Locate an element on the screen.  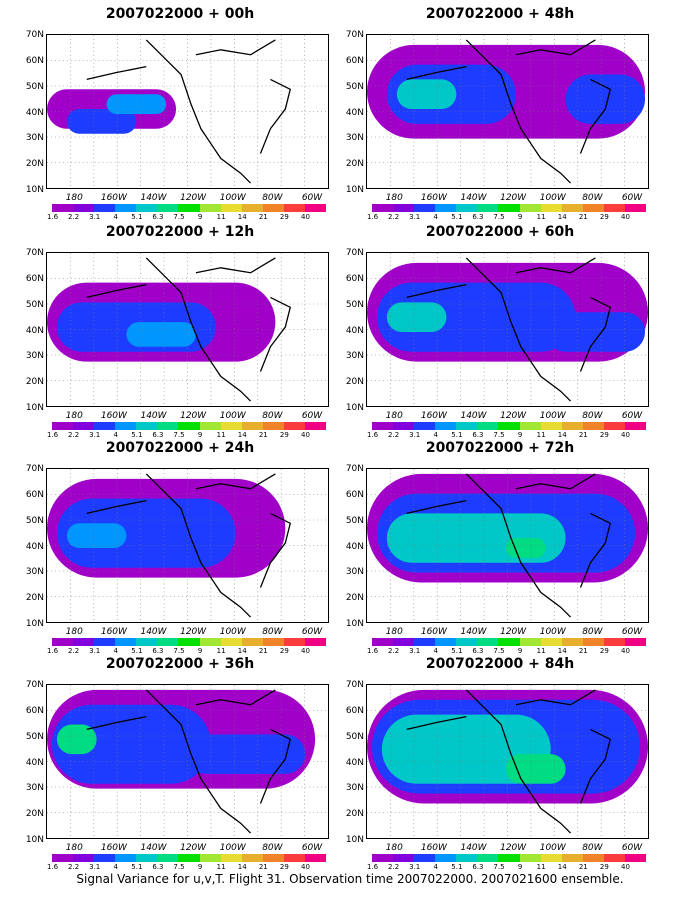
colorbar is located at coordinates (189, 208).